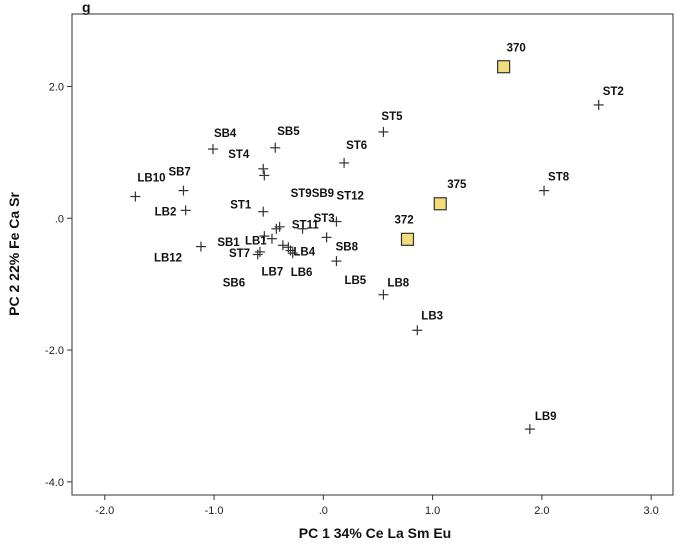  What do you see at coordinates (214, 511) in the screenshot?
I see `x-tick-label: -1.0` at bounding box center [214, 511].